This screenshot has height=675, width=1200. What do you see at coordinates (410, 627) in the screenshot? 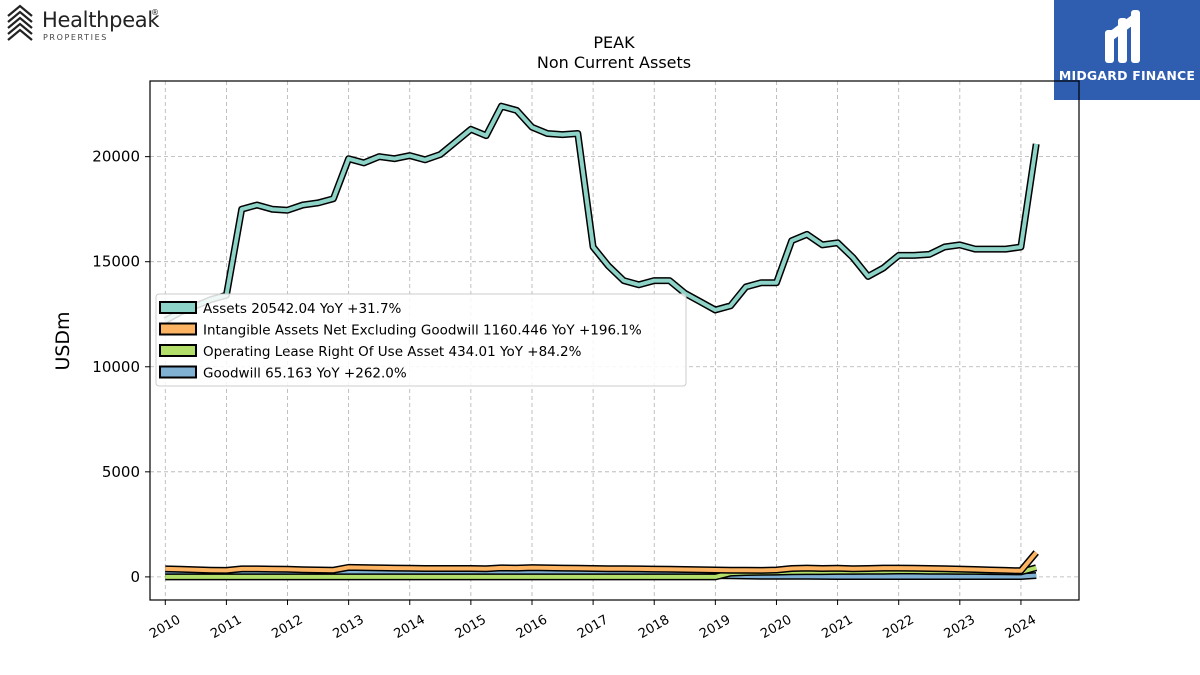
I see `x-tick-label-4: 2014` at bounding box center [410, 627].